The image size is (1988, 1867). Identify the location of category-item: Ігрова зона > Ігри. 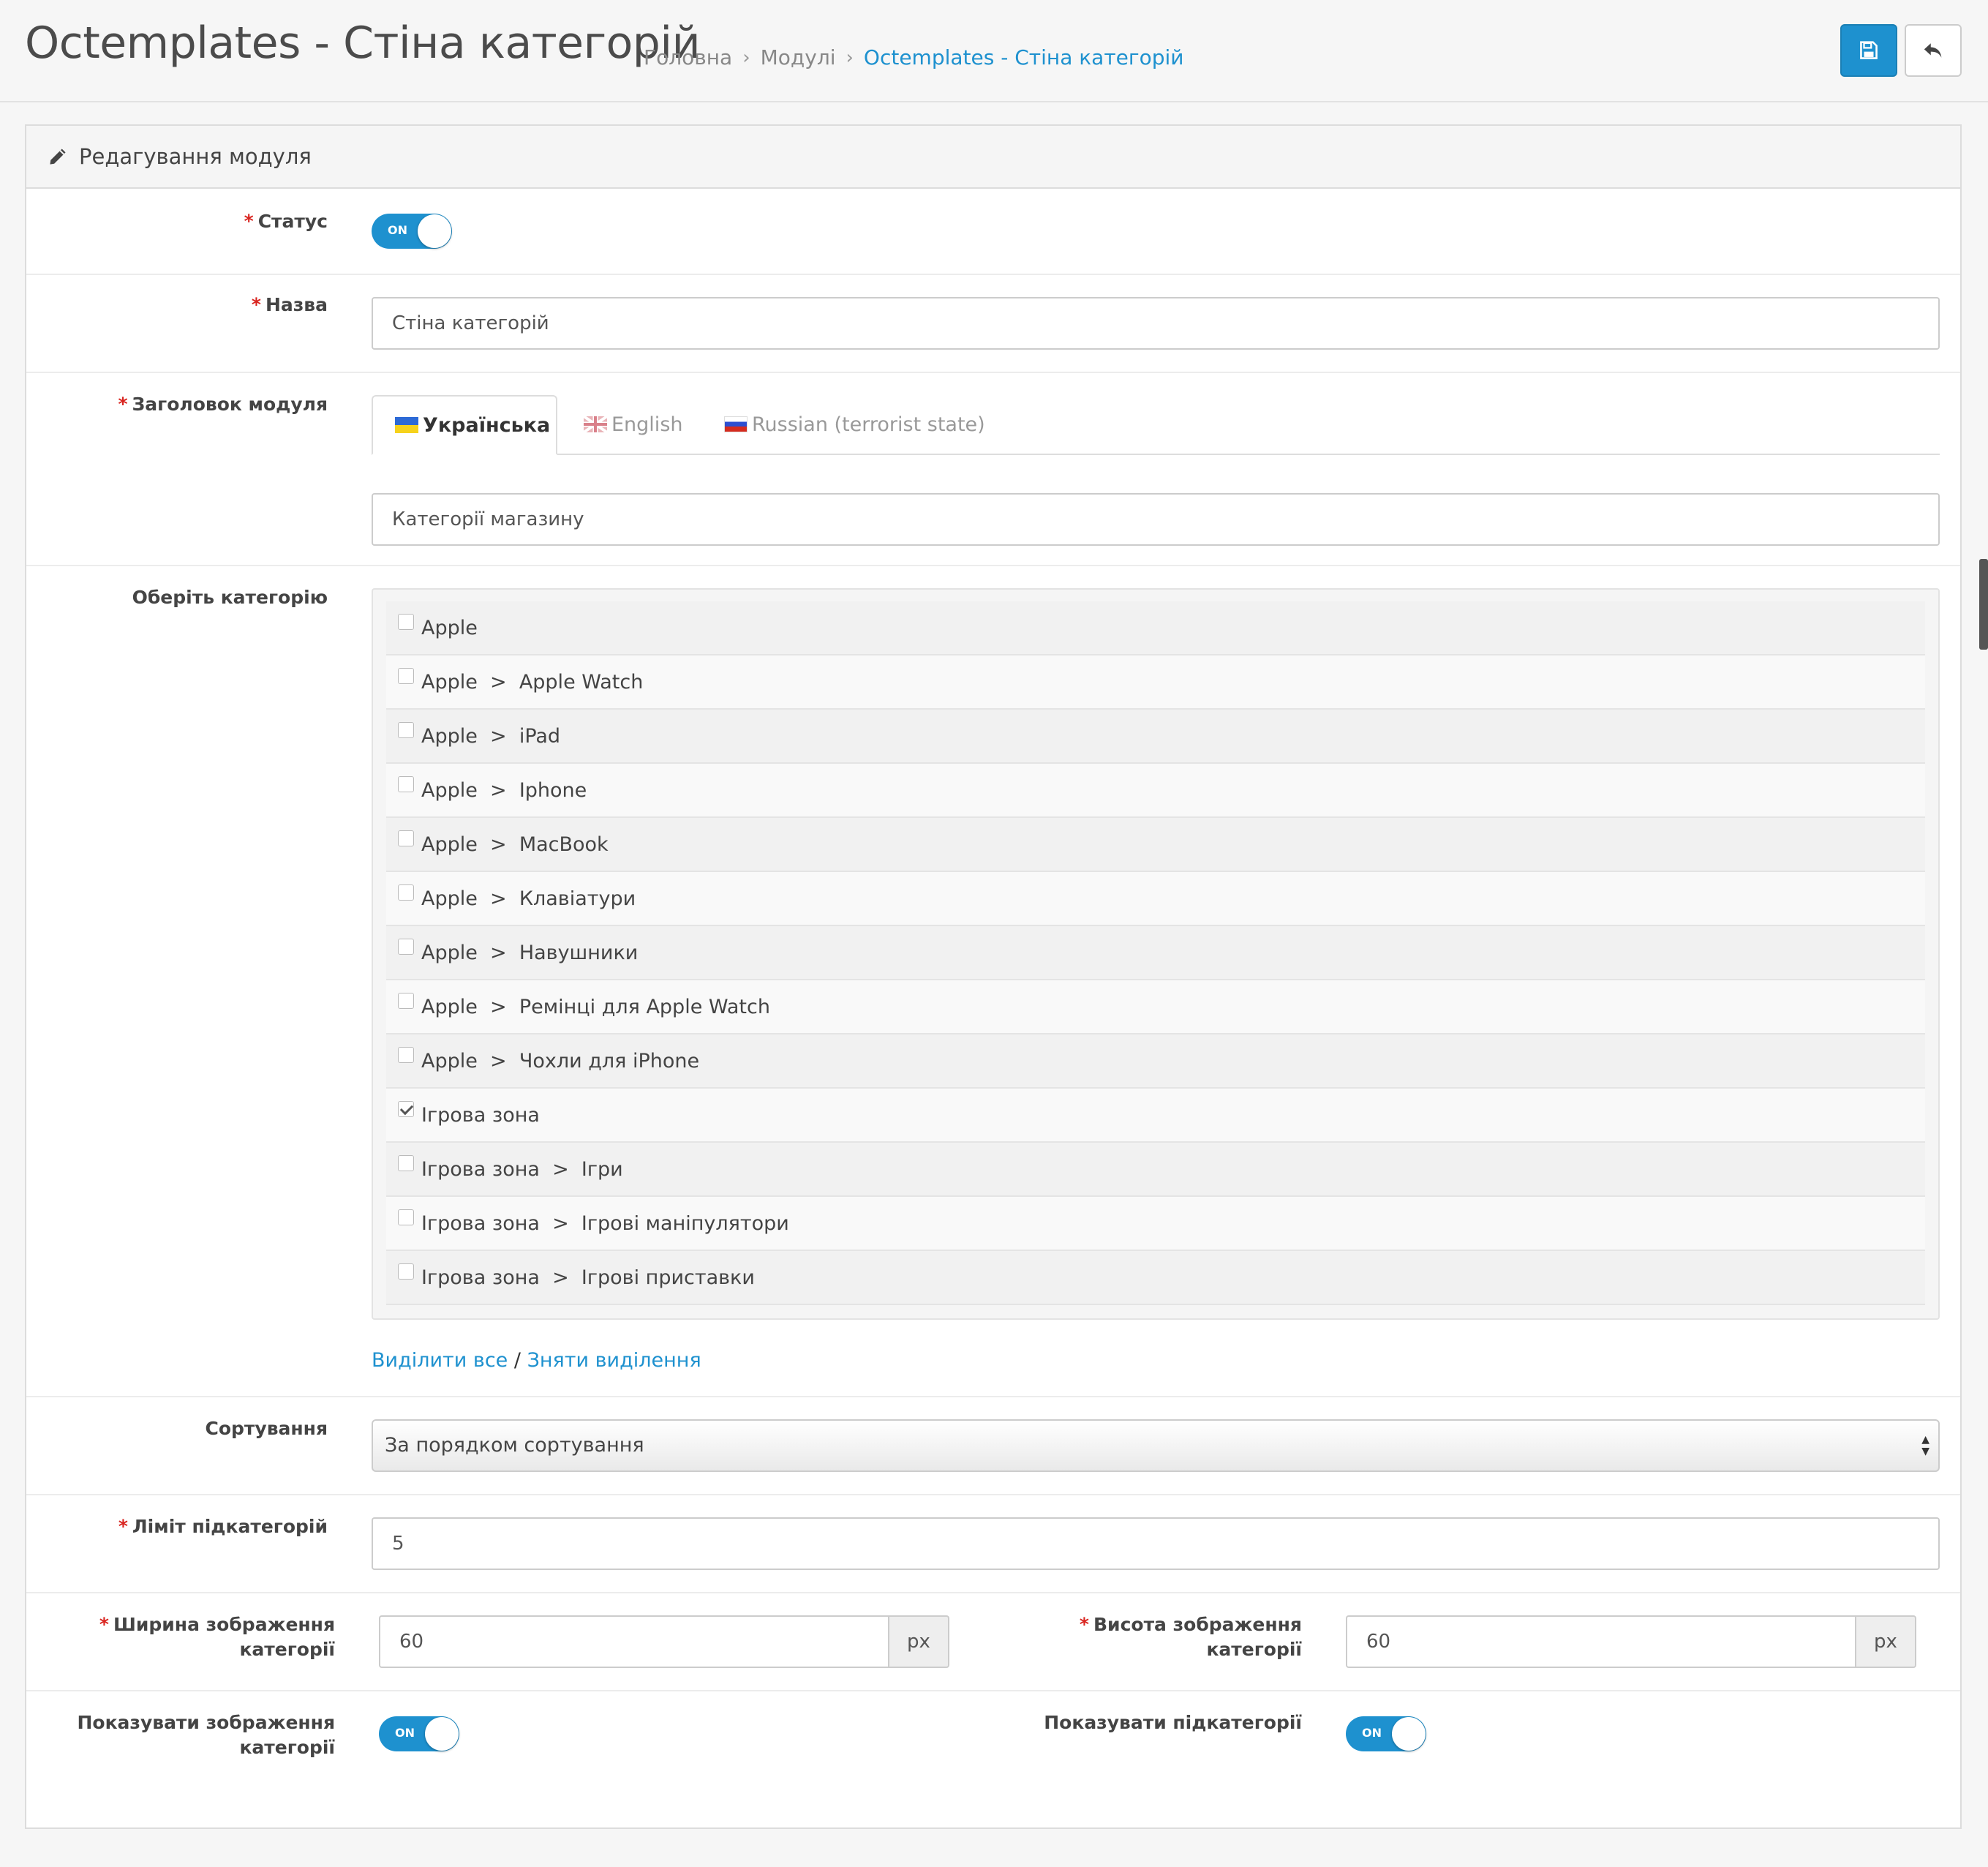
(1155, 1170).